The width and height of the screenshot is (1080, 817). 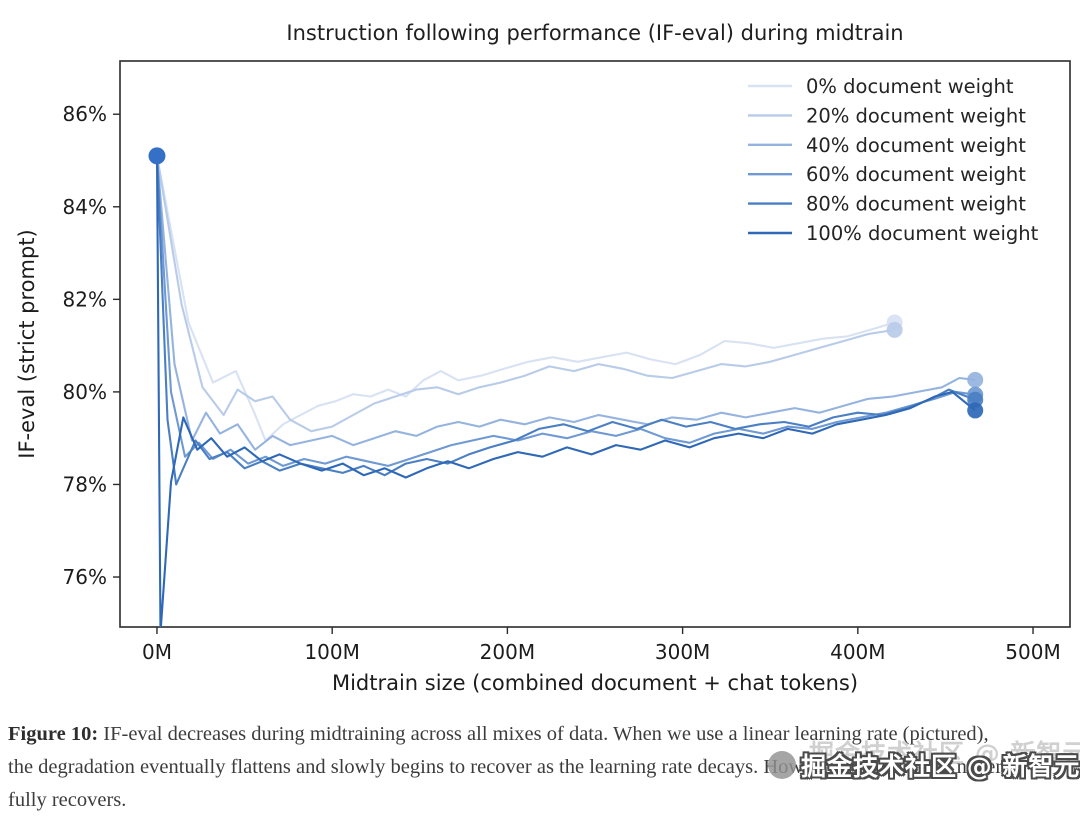 I want to click on figure-caption-label: Figure 10:, so click(x=53, y=734).